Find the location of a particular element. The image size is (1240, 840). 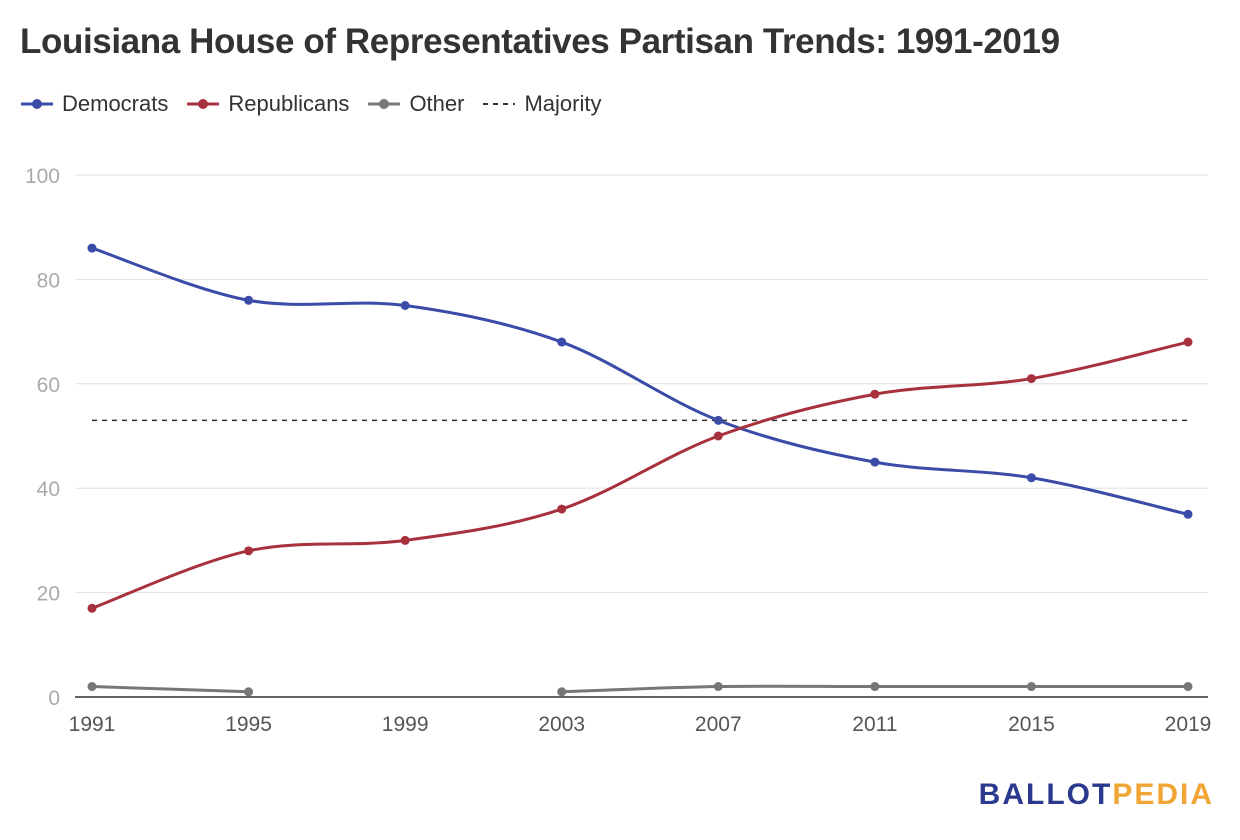

legend-item-majority: Majority is located at coordinates (541, 104).